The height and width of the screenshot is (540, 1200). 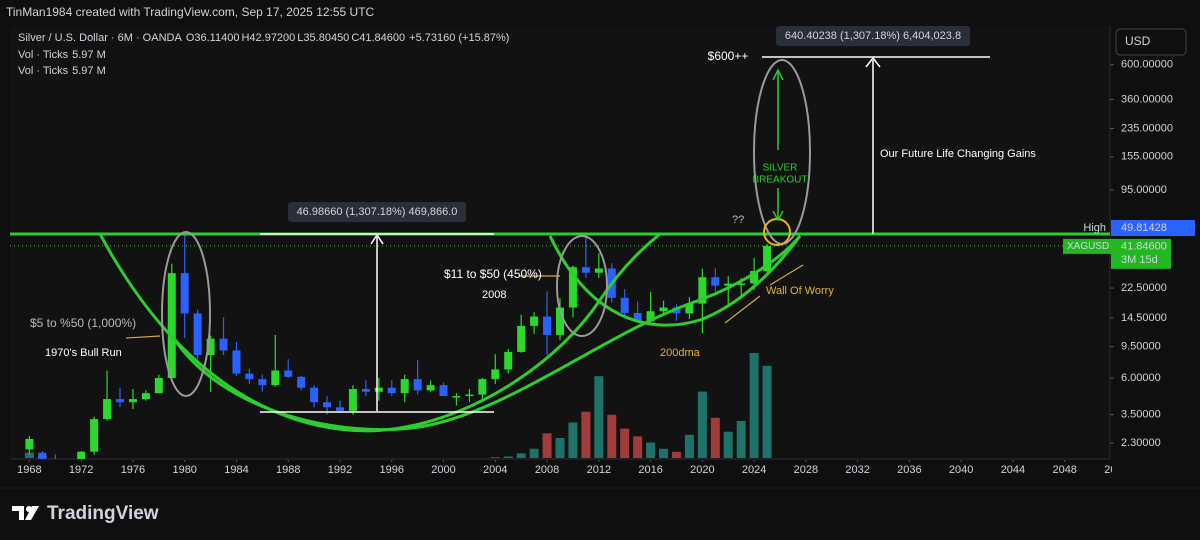 I want to click on countdown-label: 3M 15d, so click(x=1139, y=260).